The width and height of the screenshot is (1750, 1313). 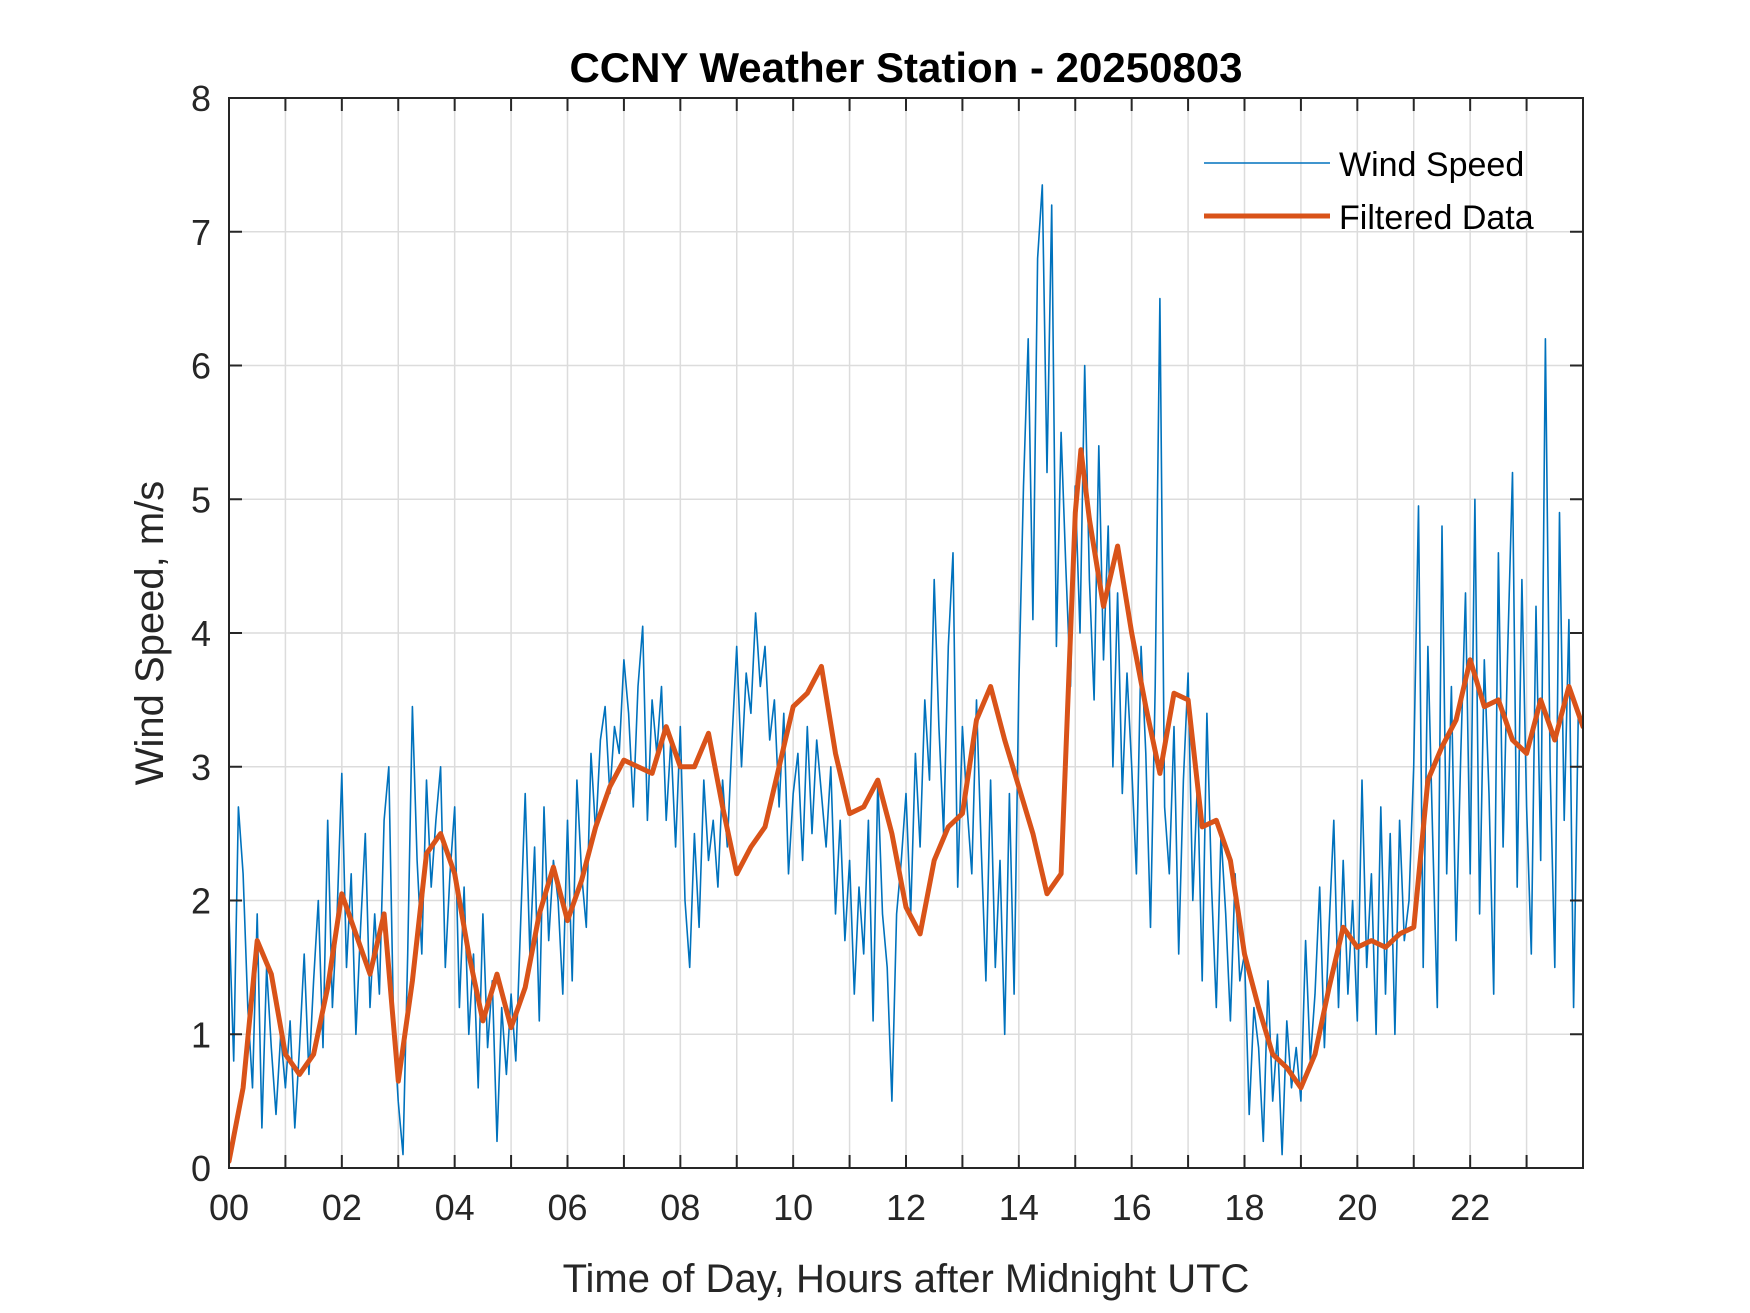 I want to click on y-tick-label: 2, so click(x=201, y=901).